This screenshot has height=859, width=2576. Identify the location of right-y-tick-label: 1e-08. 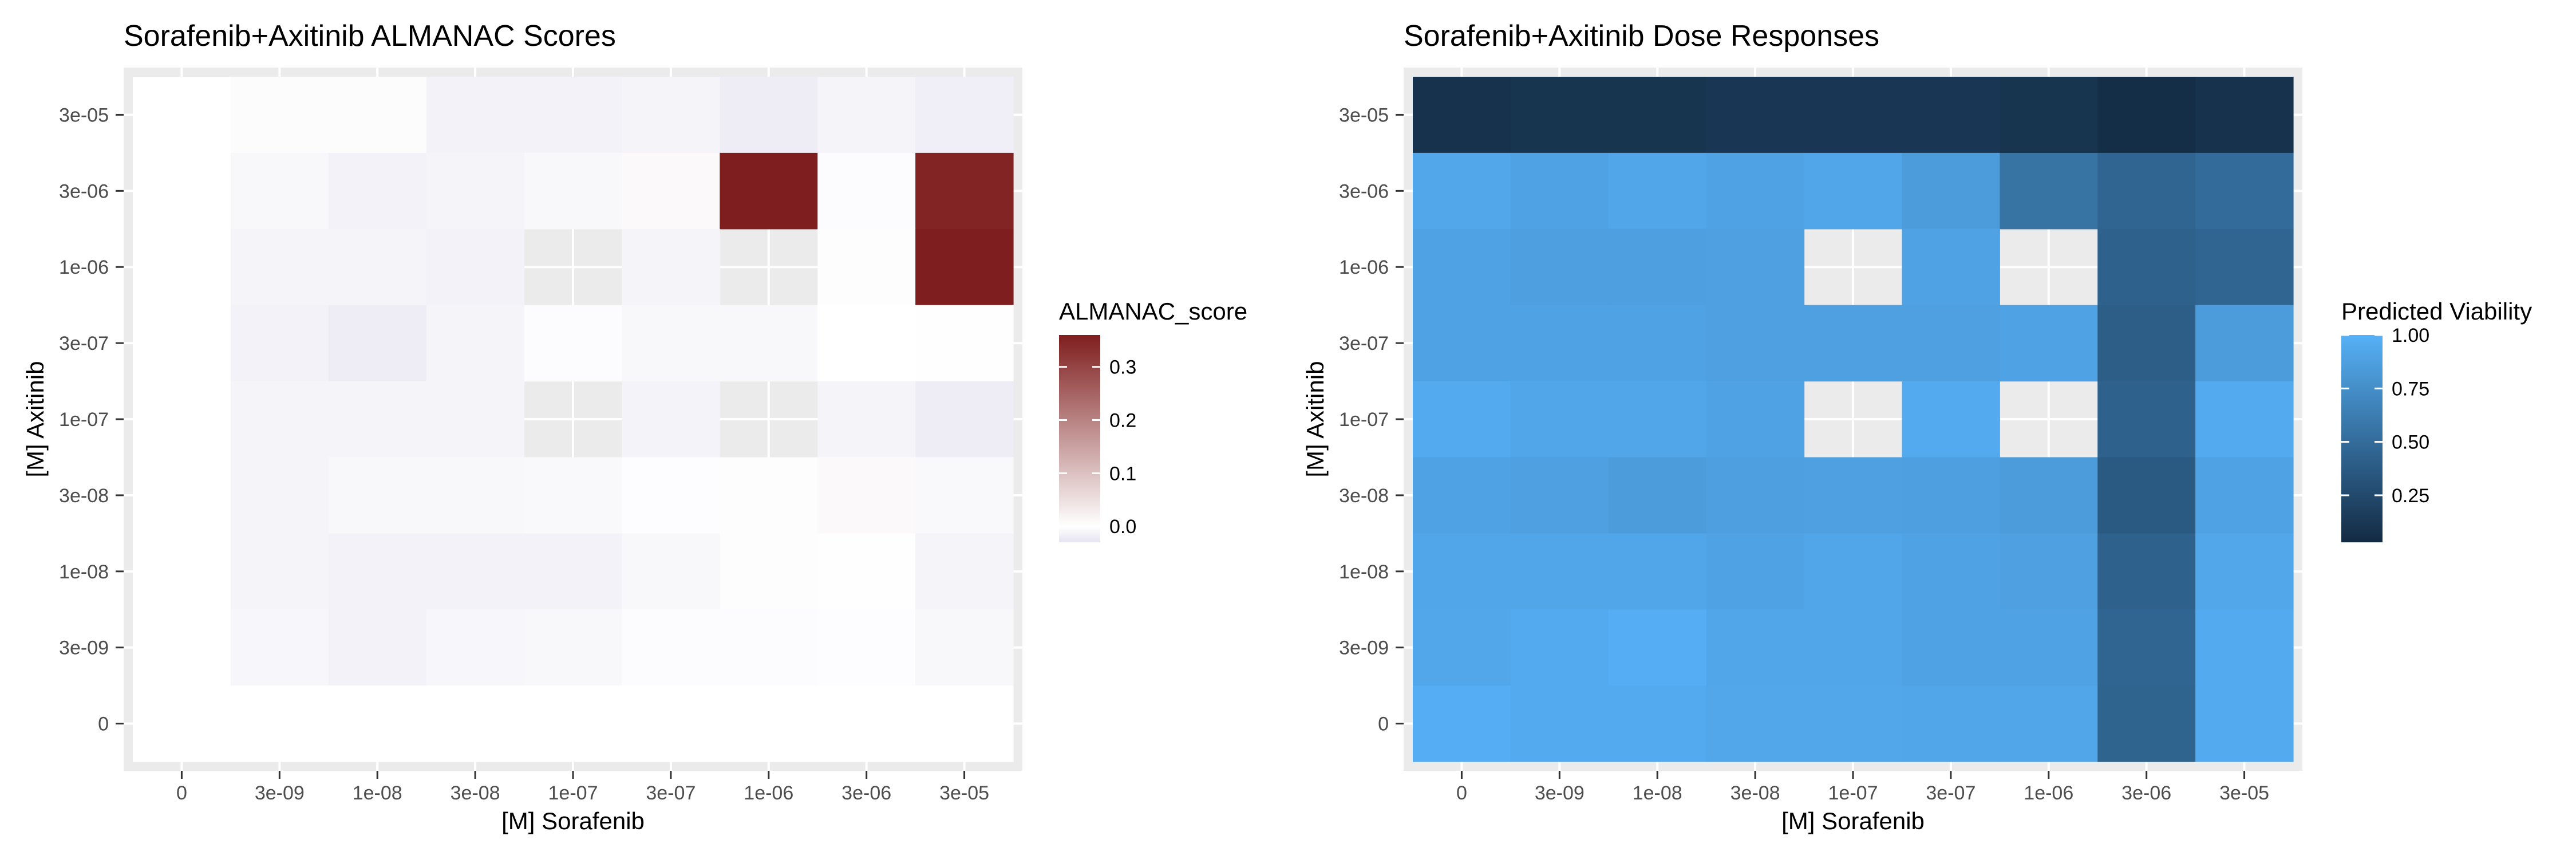
(1364, 572).